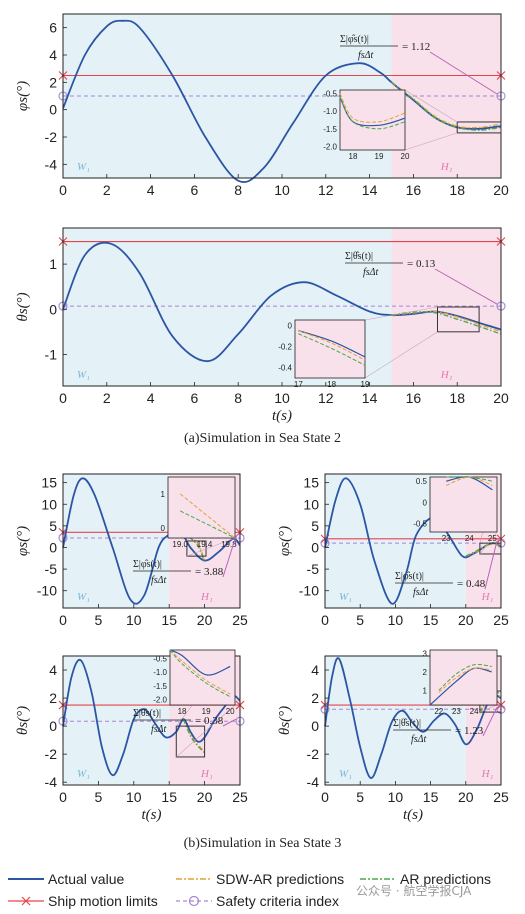 The width and height of the screenshot is (525, 914). I want to click on inset-y-tick-label: -0.5, so click(160, 658).